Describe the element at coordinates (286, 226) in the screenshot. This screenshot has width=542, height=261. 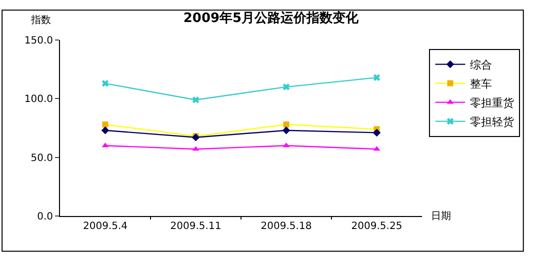
I see `x-tick-label: 2009.5.18` at that location.